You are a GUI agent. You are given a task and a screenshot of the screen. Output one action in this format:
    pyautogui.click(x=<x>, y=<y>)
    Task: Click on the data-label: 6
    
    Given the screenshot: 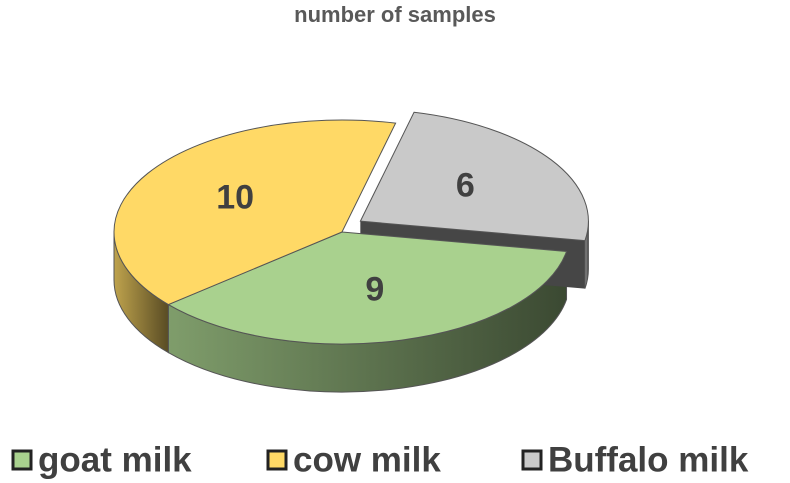 What is the action you would take?
    pyautogui.click(x=465, y=185)
    